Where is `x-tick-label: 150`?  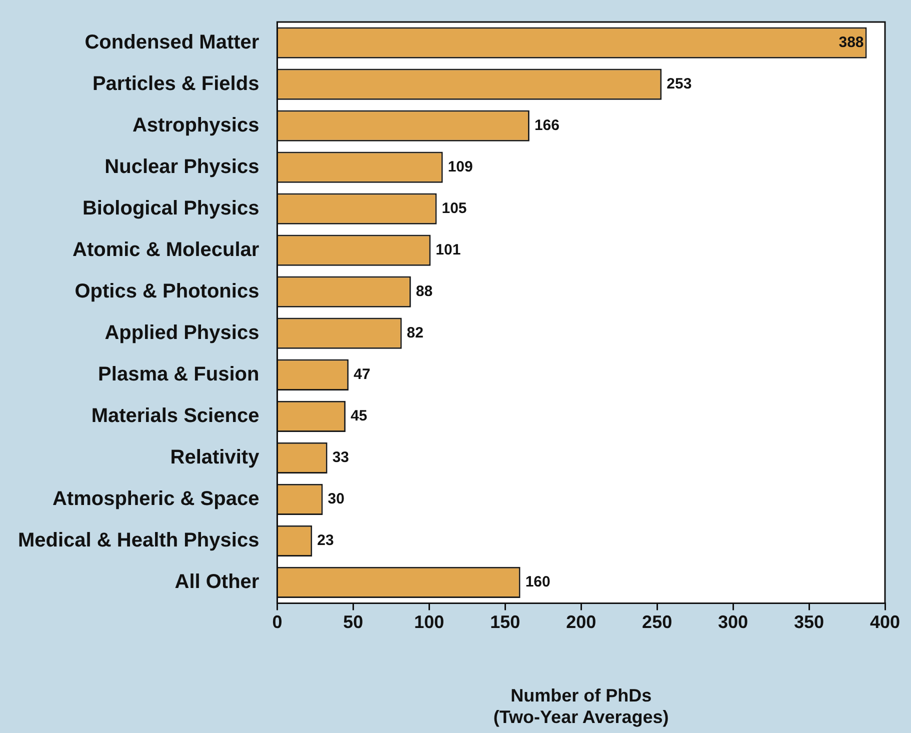 x-tick-label: 150 is located at coordinates (505, 622).